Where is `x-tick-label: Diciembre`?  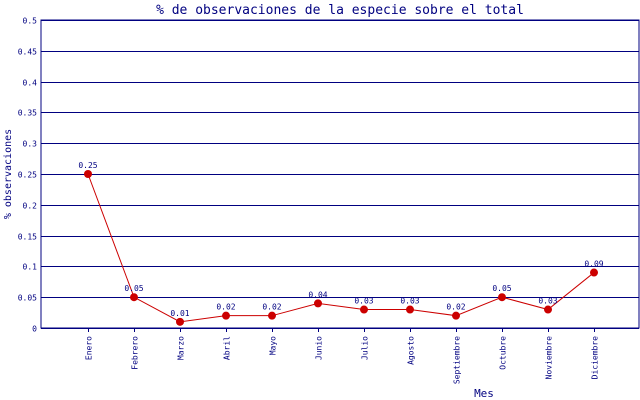
x-tick-label: Diciembre is located at coordinates (595, 358).